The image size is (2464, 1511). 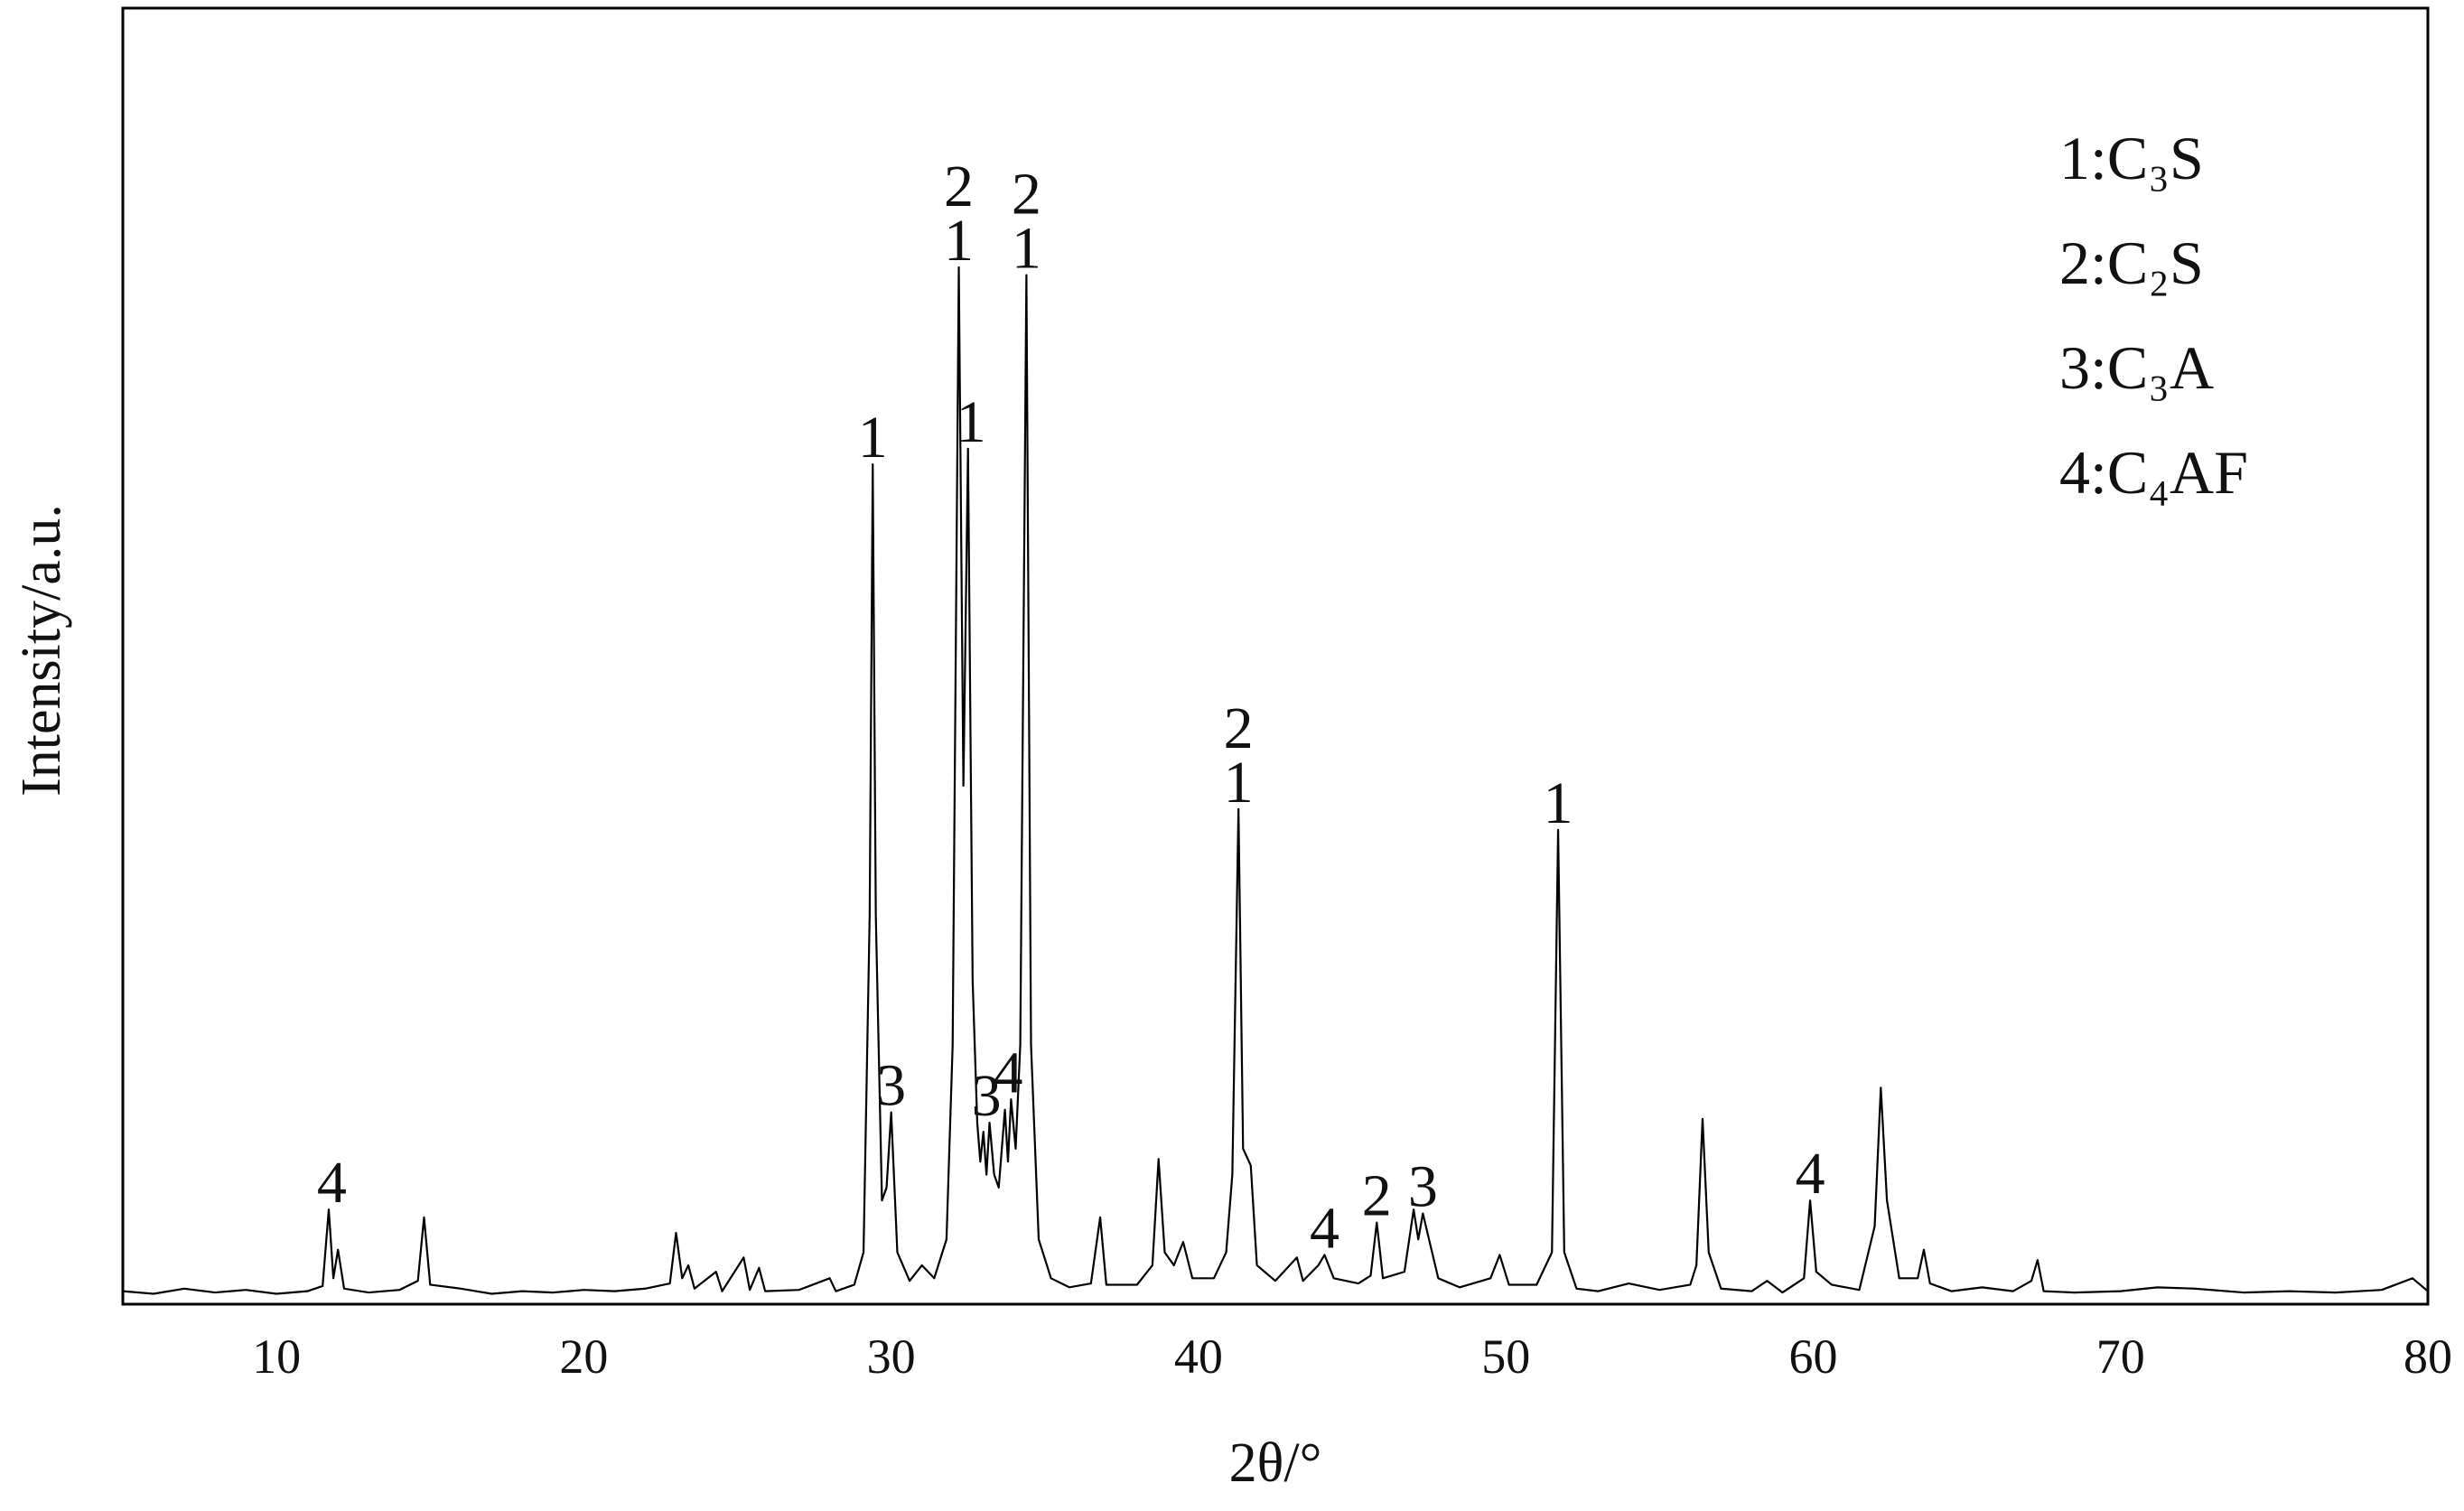 What do you see at coordinates (1505, 1356) in the screenshot?
I see `x-tick-label: 50` at bounding box center [1505, 1356].